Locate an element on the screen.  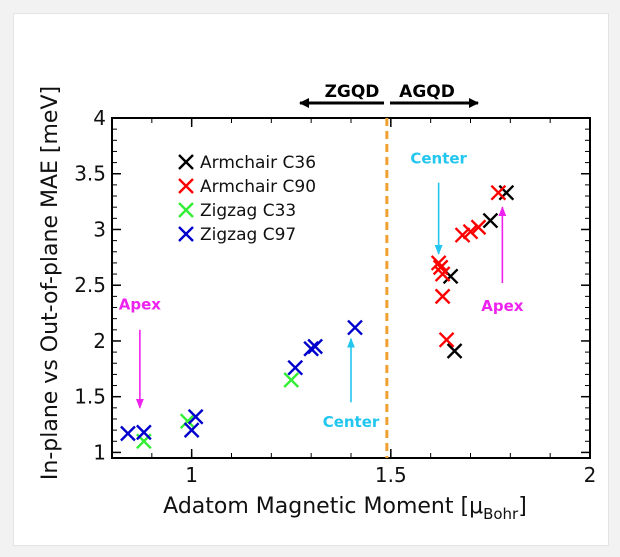
y-tick-label: 3.5 is located at coordinates (90, 174).